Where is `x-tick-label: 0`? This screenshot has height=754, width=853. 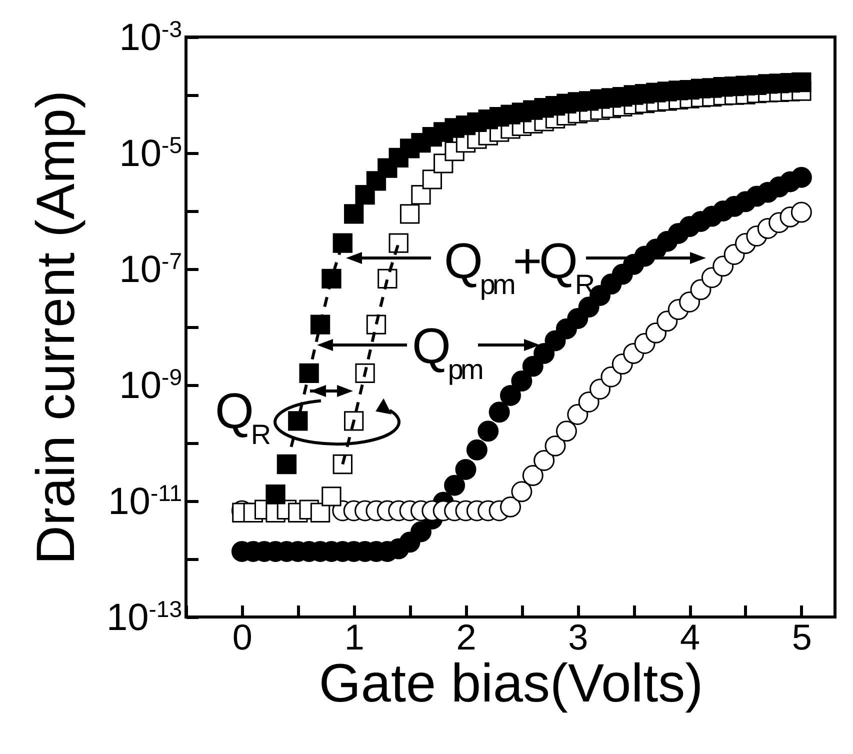 x-tick-label: 0 is located at coordinates (242, 637).